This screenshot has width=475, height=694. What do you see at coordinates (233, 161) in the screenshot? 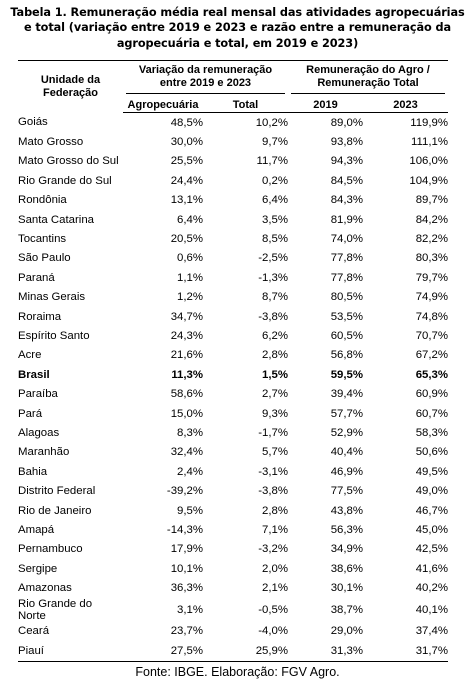
I see `table-row: Mato Grosso do Sul 25,5% 11,7% 94,3% 106,0%` at bounding box center [233, 161].